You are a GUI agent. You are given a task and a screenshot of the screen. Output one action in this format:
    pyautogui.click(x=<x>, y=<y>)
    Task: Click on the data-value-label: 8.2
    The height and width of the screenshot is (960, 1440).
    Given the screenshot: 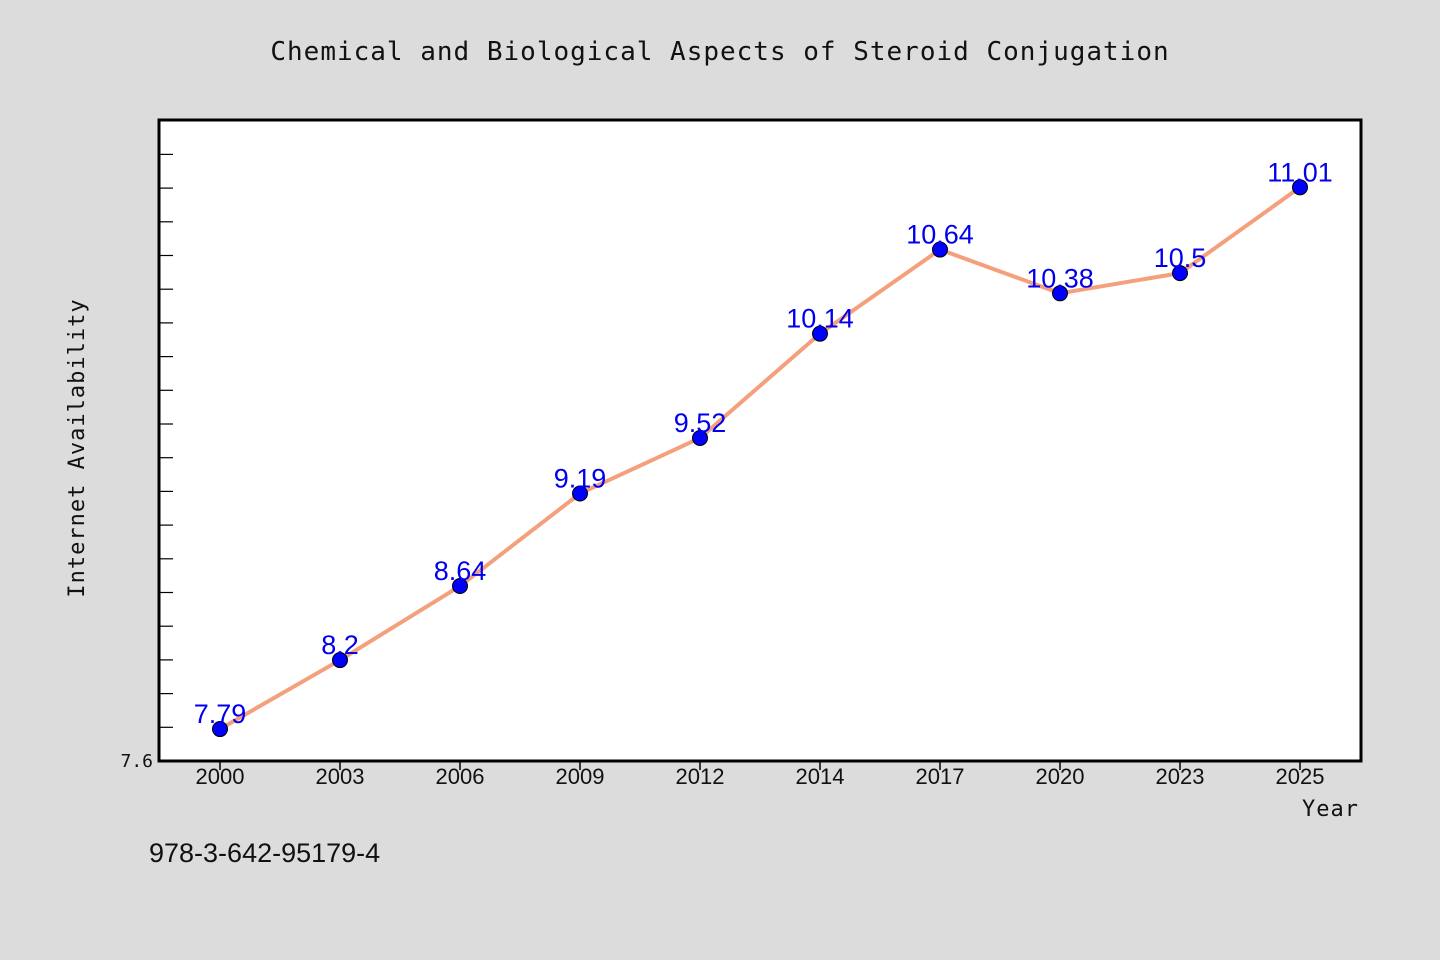 What is the action you would take?
    pyautogui.click(x=340, y=645)
    